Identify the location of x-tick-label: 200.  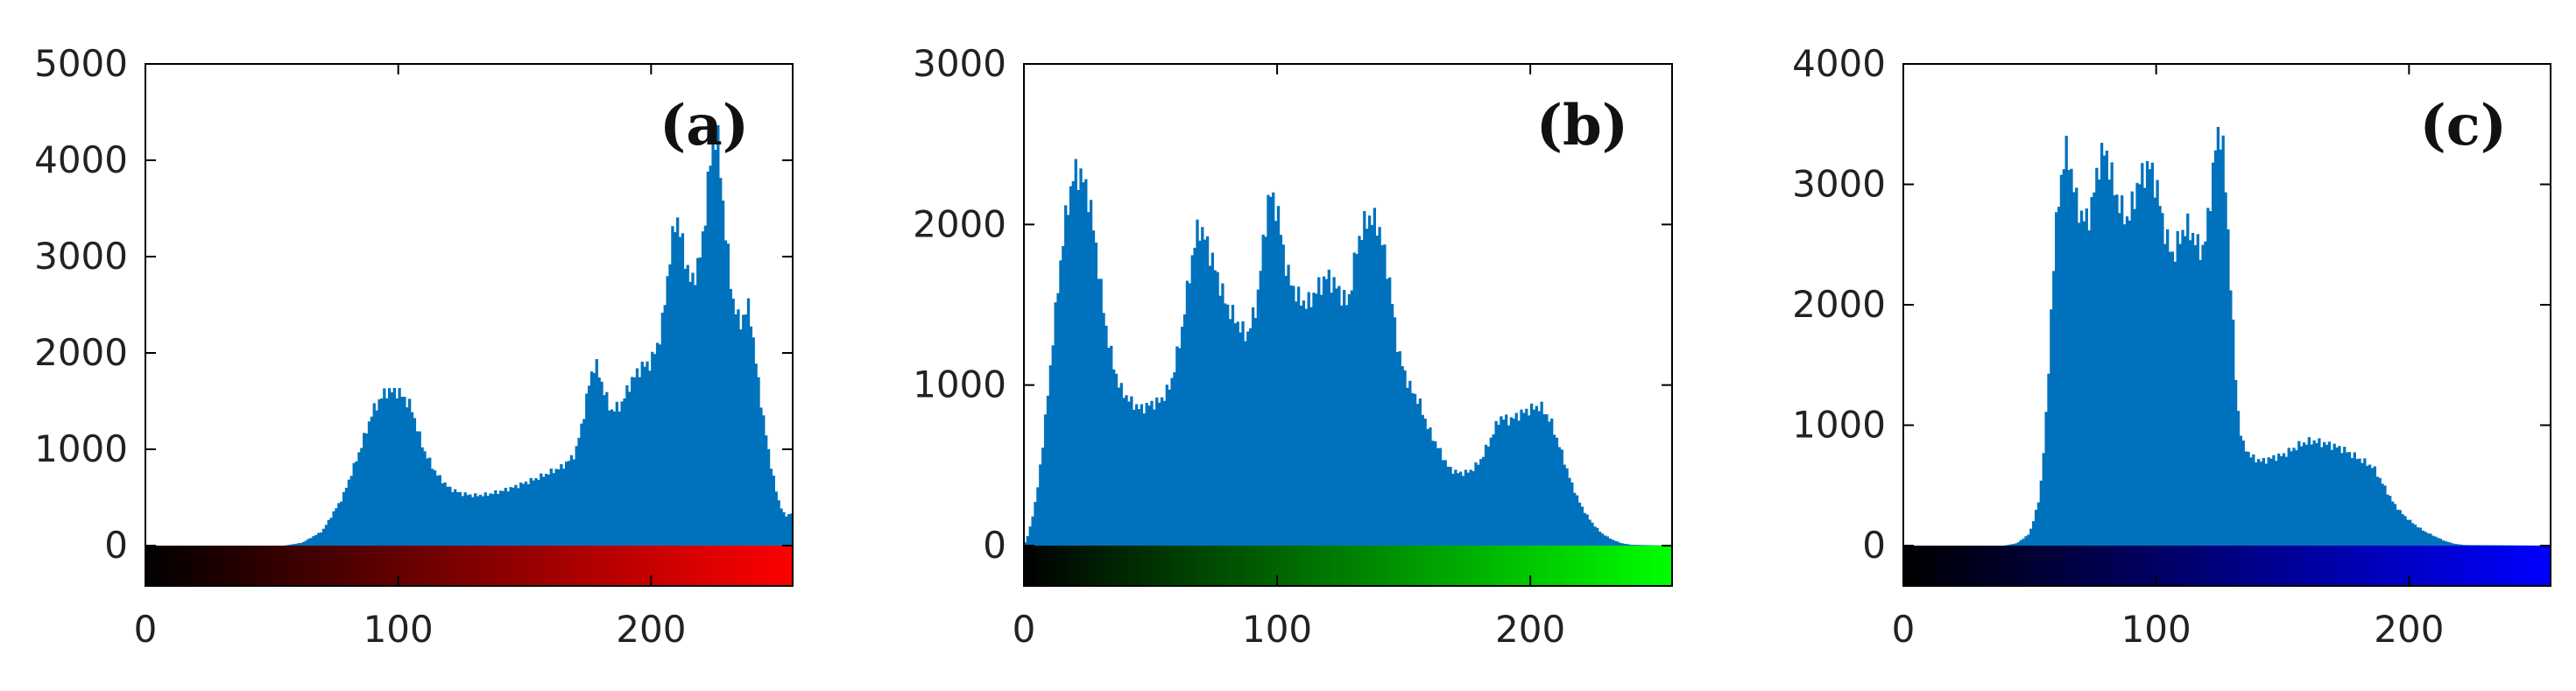
(651, 629).